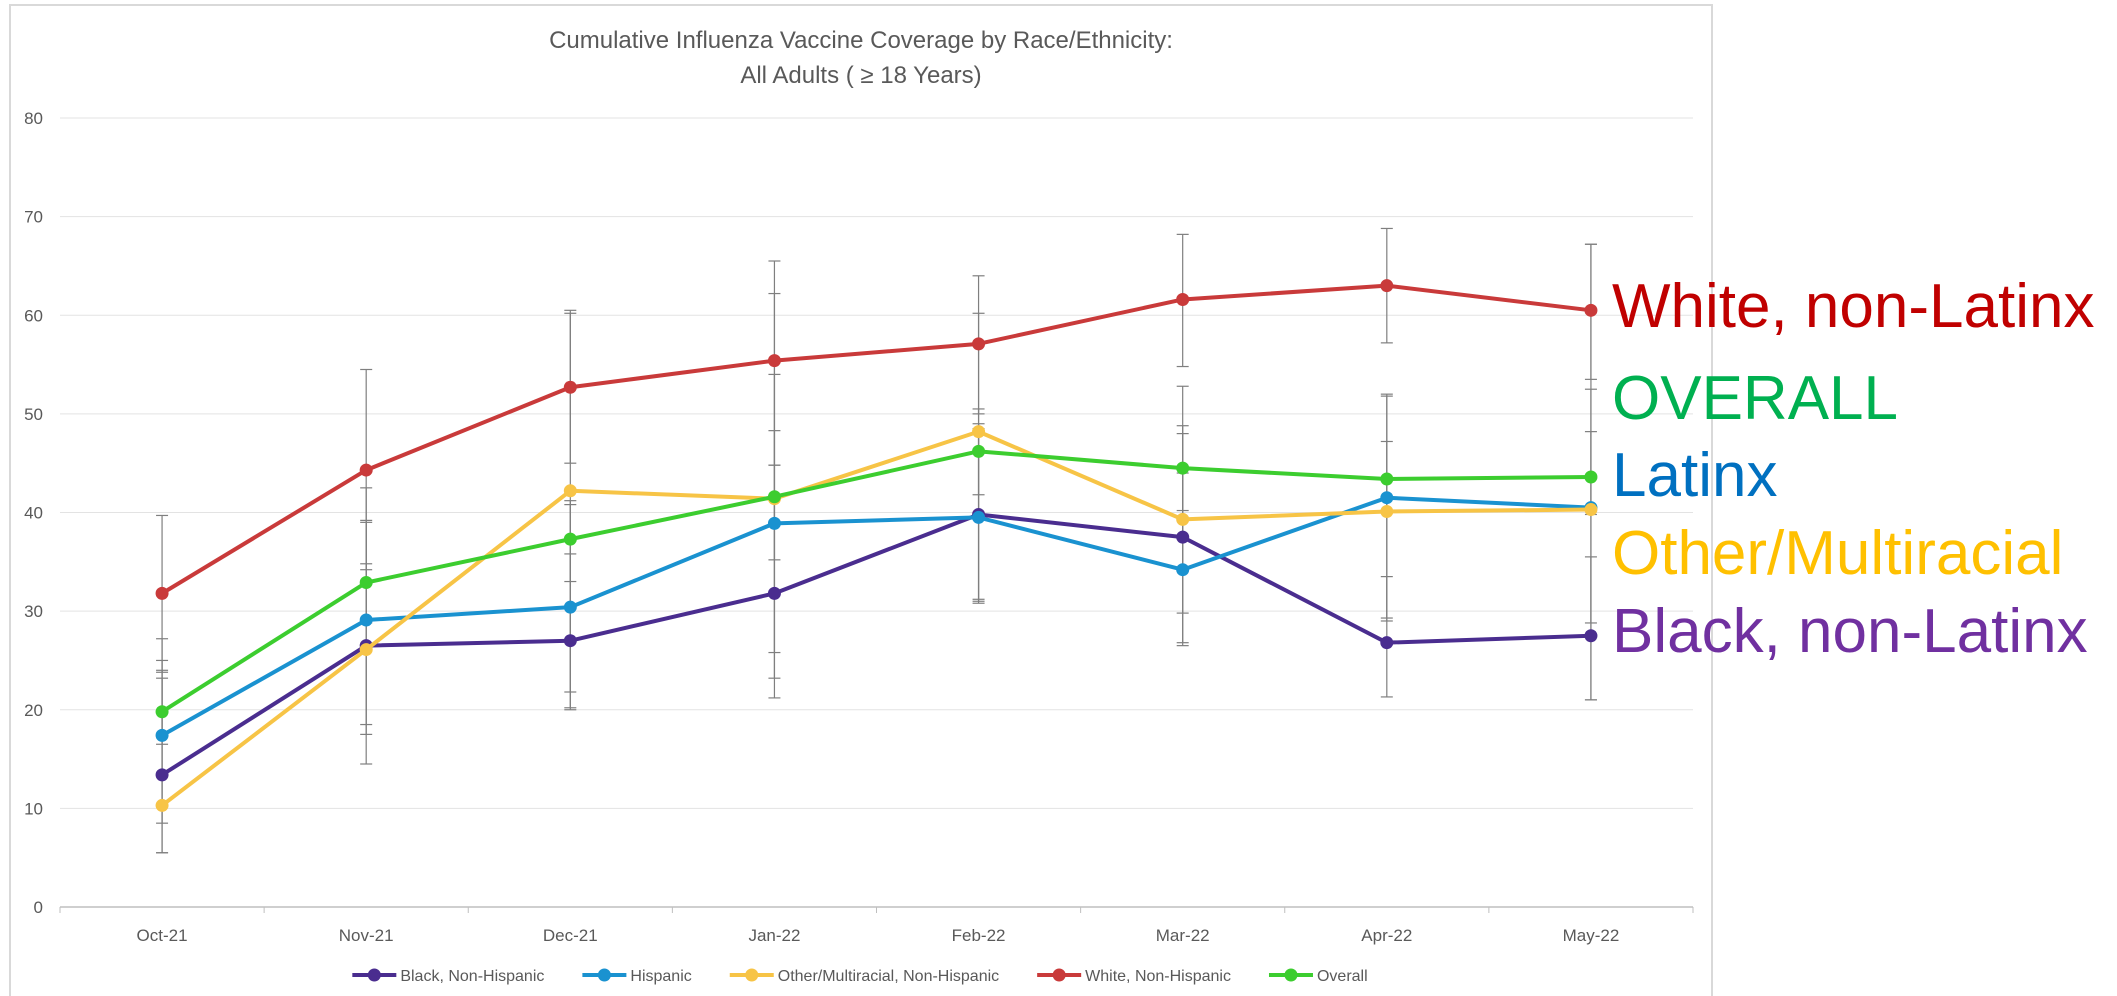  Describe the element at coordinates (366, 935) in the screenshot. I see `x-tick-label: Nov-21` at that location.